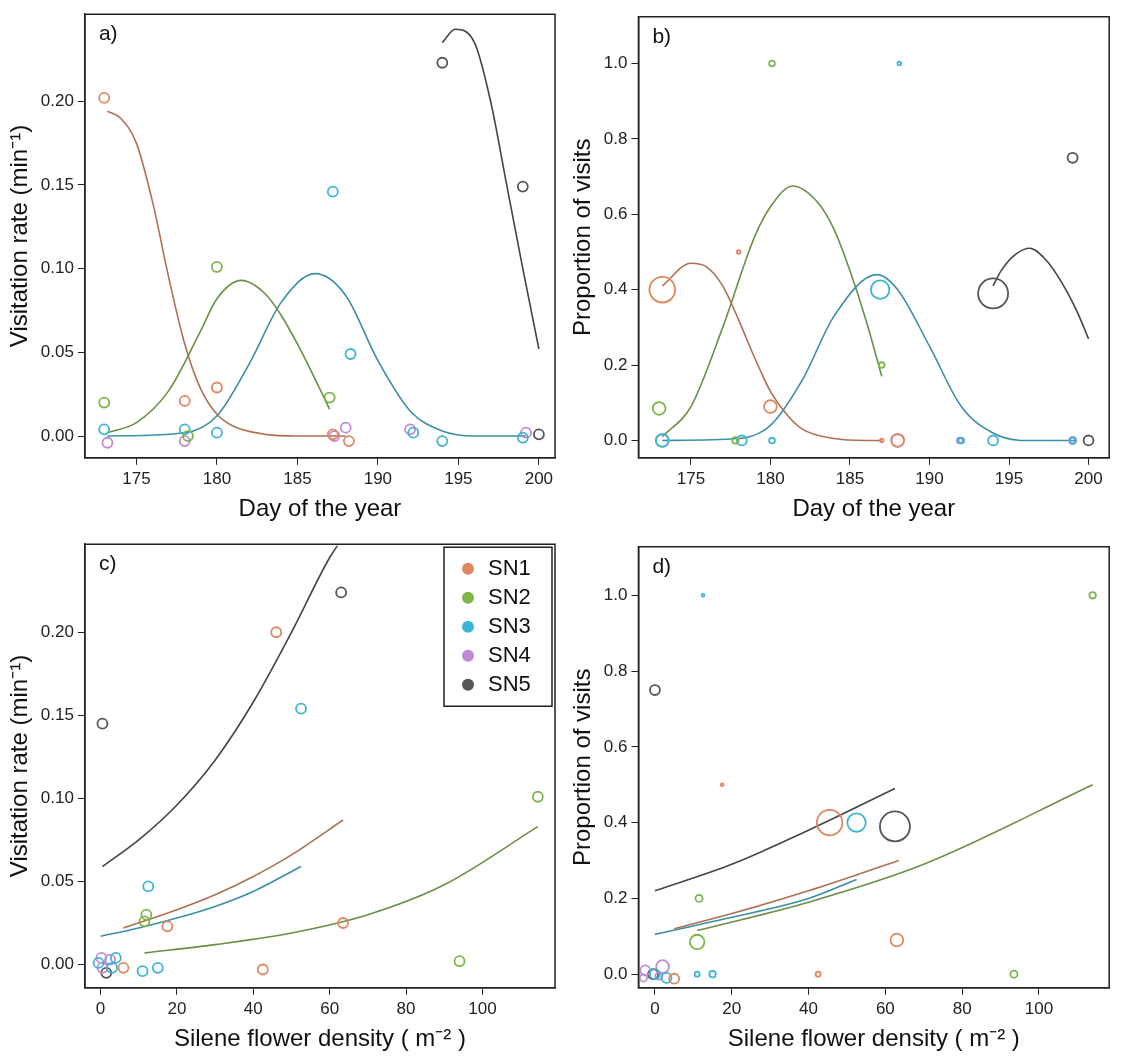  Describe the element at coordinates (108, 33) in the screenshot. I see `annotation: a)` at that location.